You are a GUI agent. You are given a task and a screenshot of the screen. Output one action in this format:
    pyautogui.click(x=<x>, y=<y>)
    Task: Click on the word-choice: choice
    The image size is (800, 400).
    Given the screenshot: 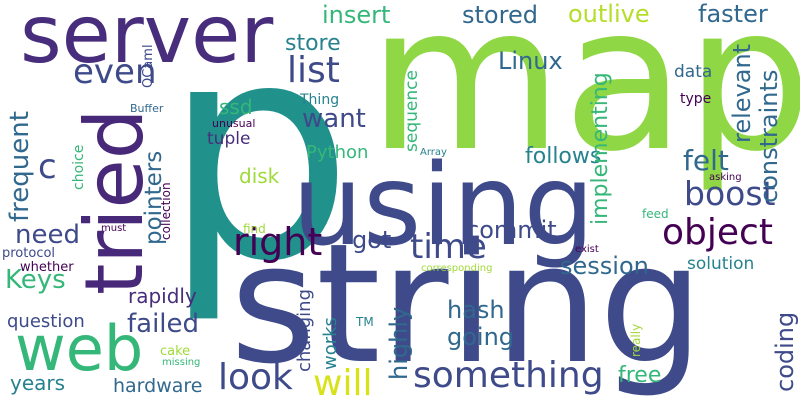 What is the action you would take?
    pyautogui.click(x=79, y=167)
    